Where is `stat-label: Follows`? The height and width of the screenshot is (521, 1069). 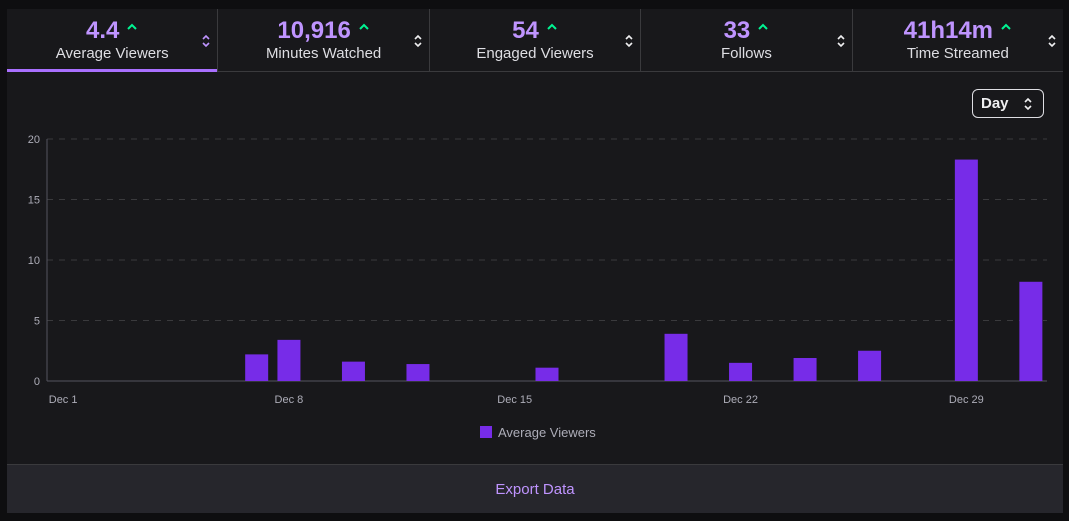
stat-label: Follows is located at coordinates (746, 53).